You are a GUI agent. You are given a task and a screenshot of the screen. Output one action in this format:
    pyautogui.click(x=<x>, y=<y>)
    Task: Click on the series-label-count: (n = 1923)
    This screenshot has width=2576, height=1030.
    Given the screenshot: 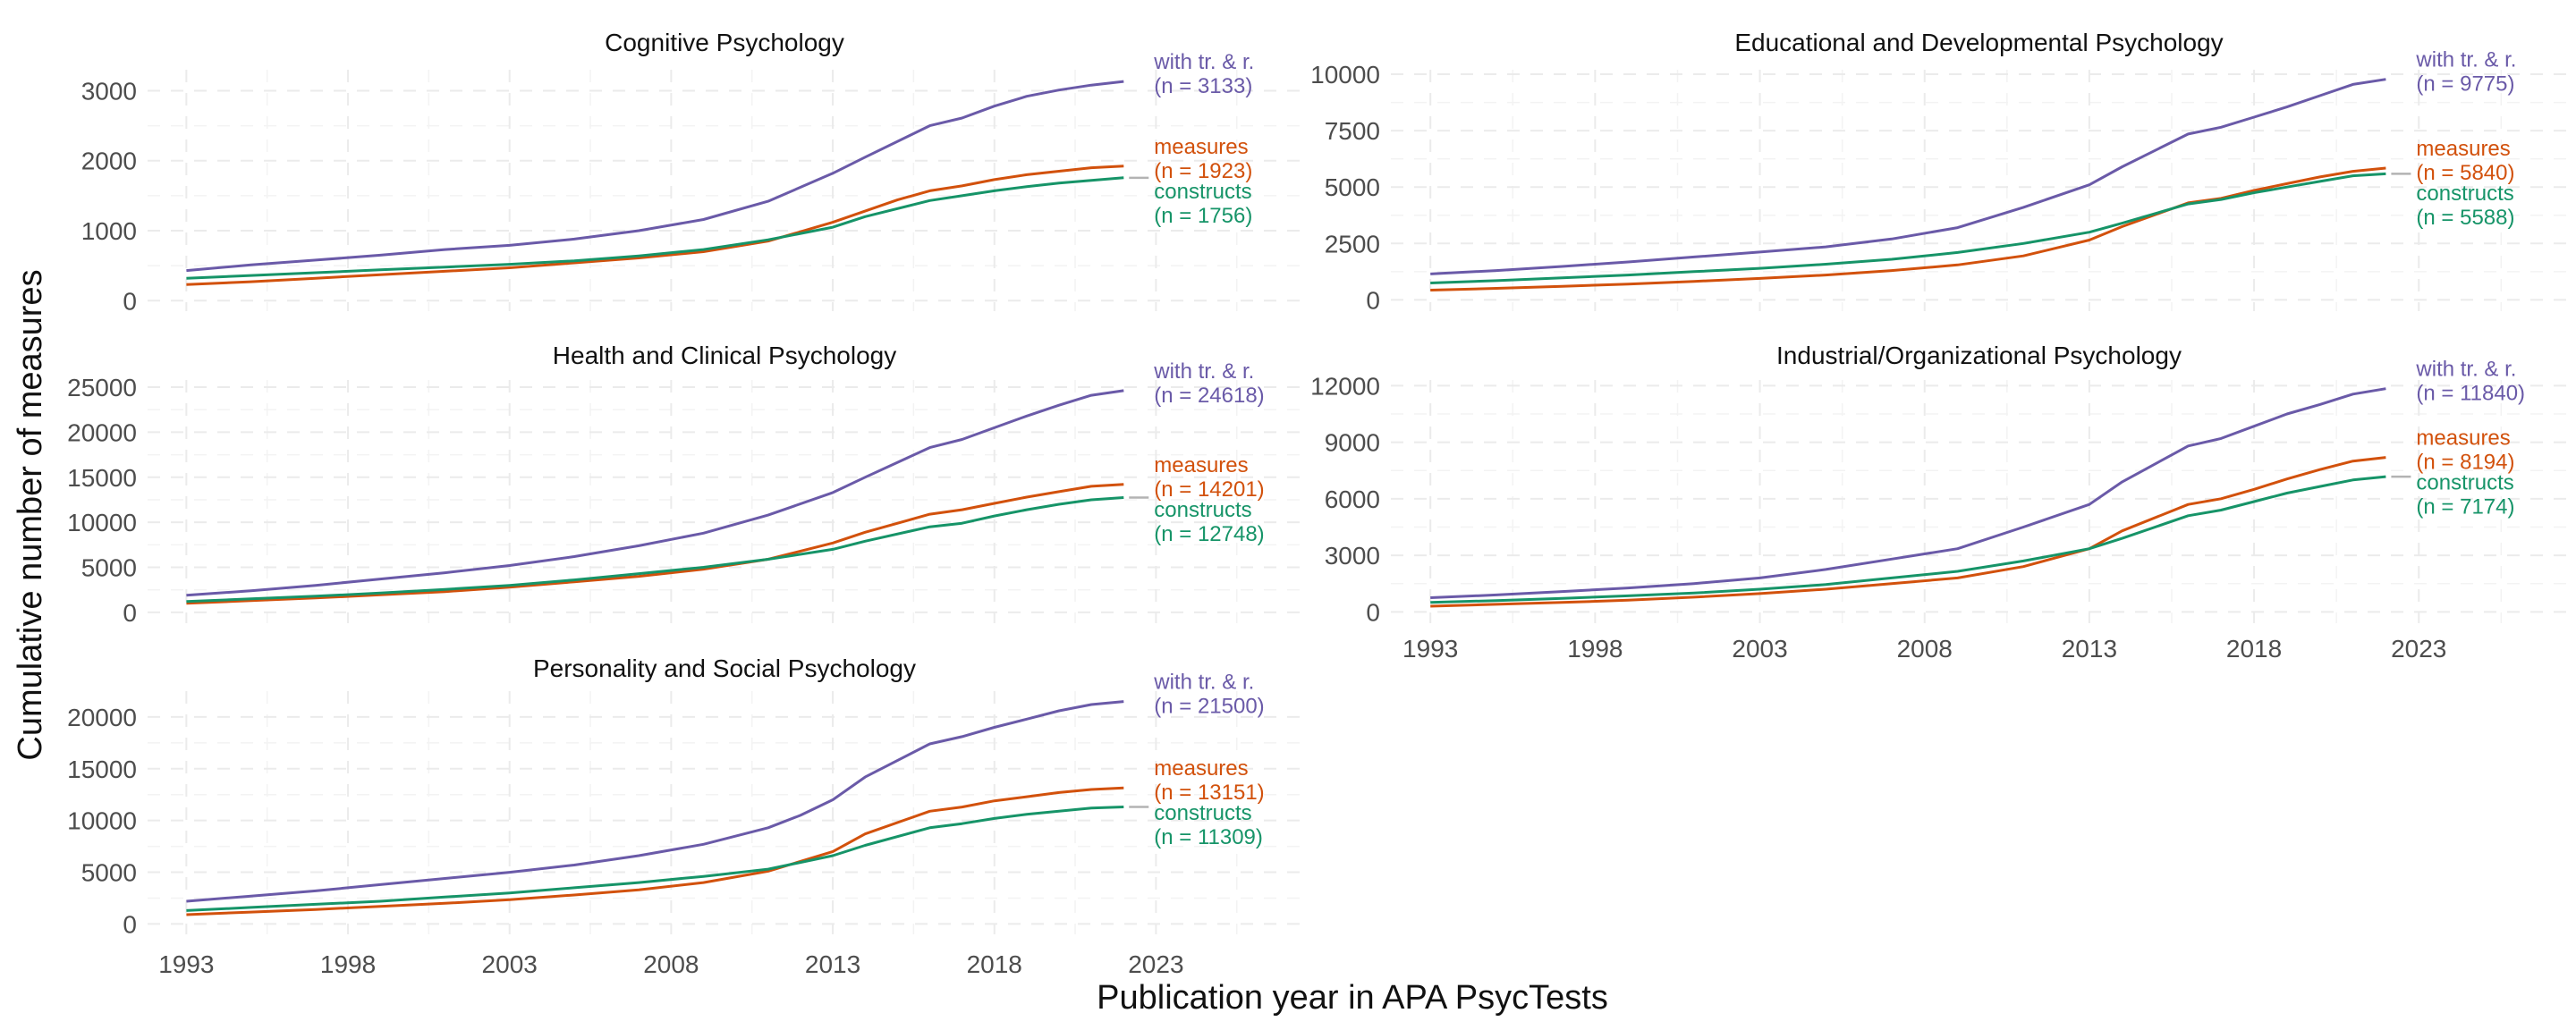 What is the action you would take?
    pyautogui.click(x=1203, y=171)
    